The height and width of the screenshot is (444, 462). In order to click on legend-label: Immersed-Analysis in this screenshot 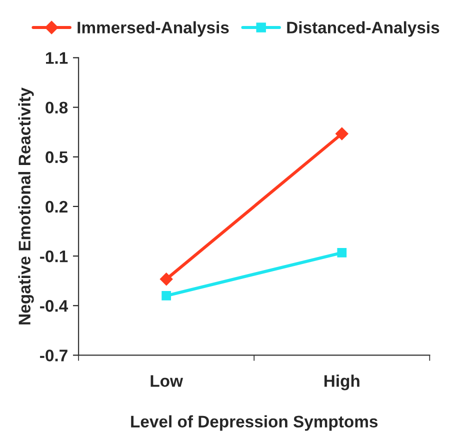, I will do `click(153, 29)`.